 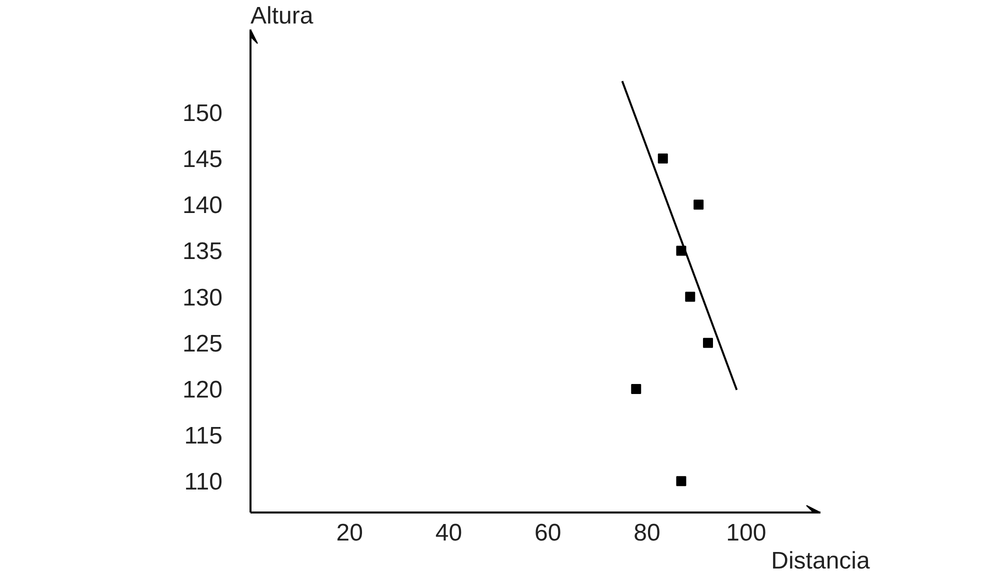 I want to click on x-tick-label: 100, so click(x=746, y=533).